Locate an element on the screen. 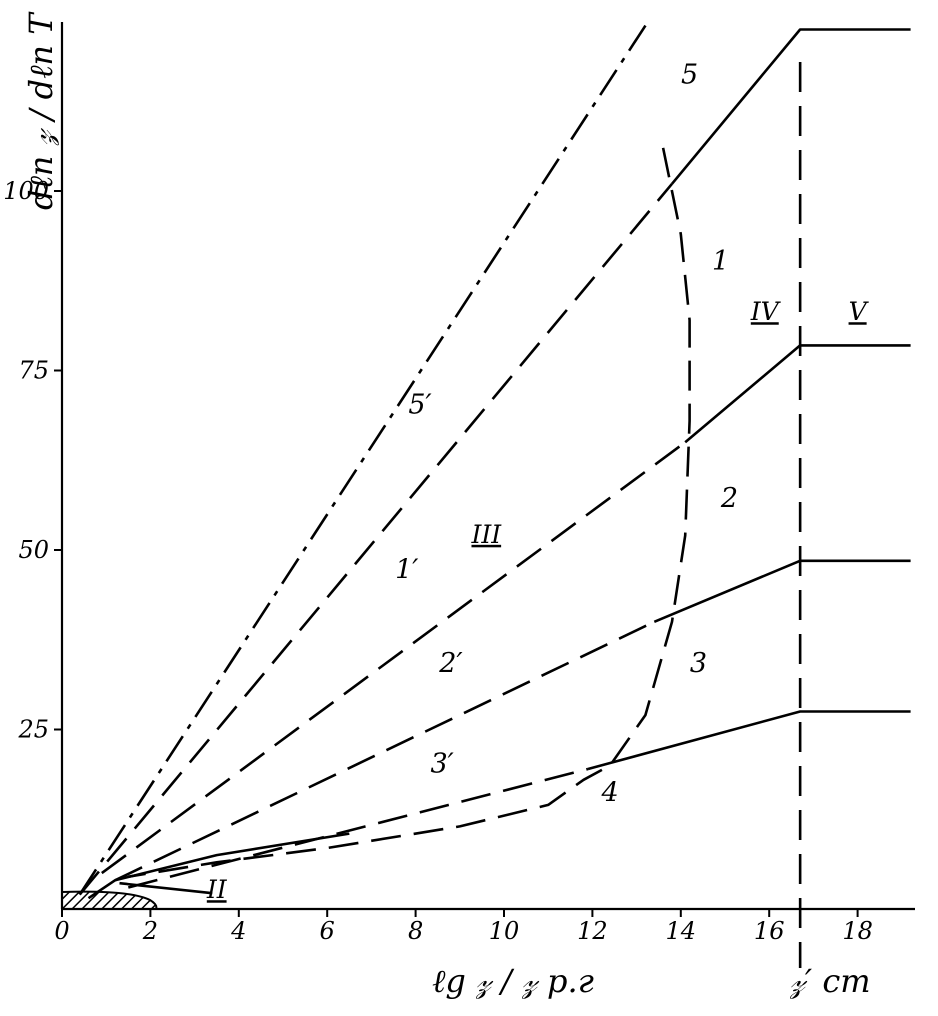 This screenshot has width=938, height=1016. series-line-ii-leader is located at coordinates (166, 888).